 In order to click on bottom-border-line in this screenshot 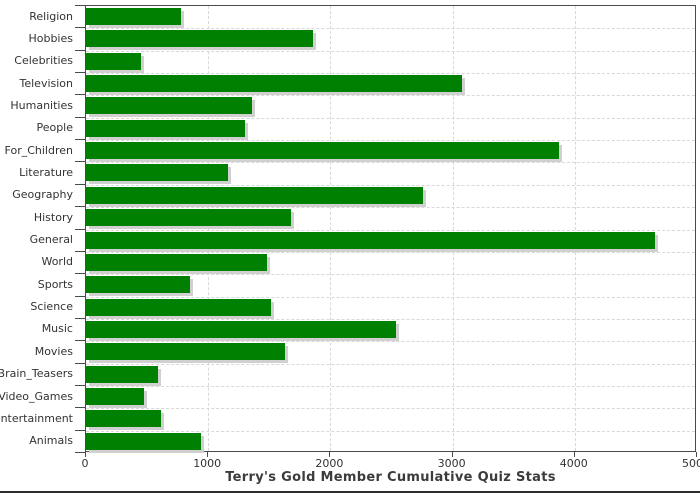, I will do `click(350, 492)`.